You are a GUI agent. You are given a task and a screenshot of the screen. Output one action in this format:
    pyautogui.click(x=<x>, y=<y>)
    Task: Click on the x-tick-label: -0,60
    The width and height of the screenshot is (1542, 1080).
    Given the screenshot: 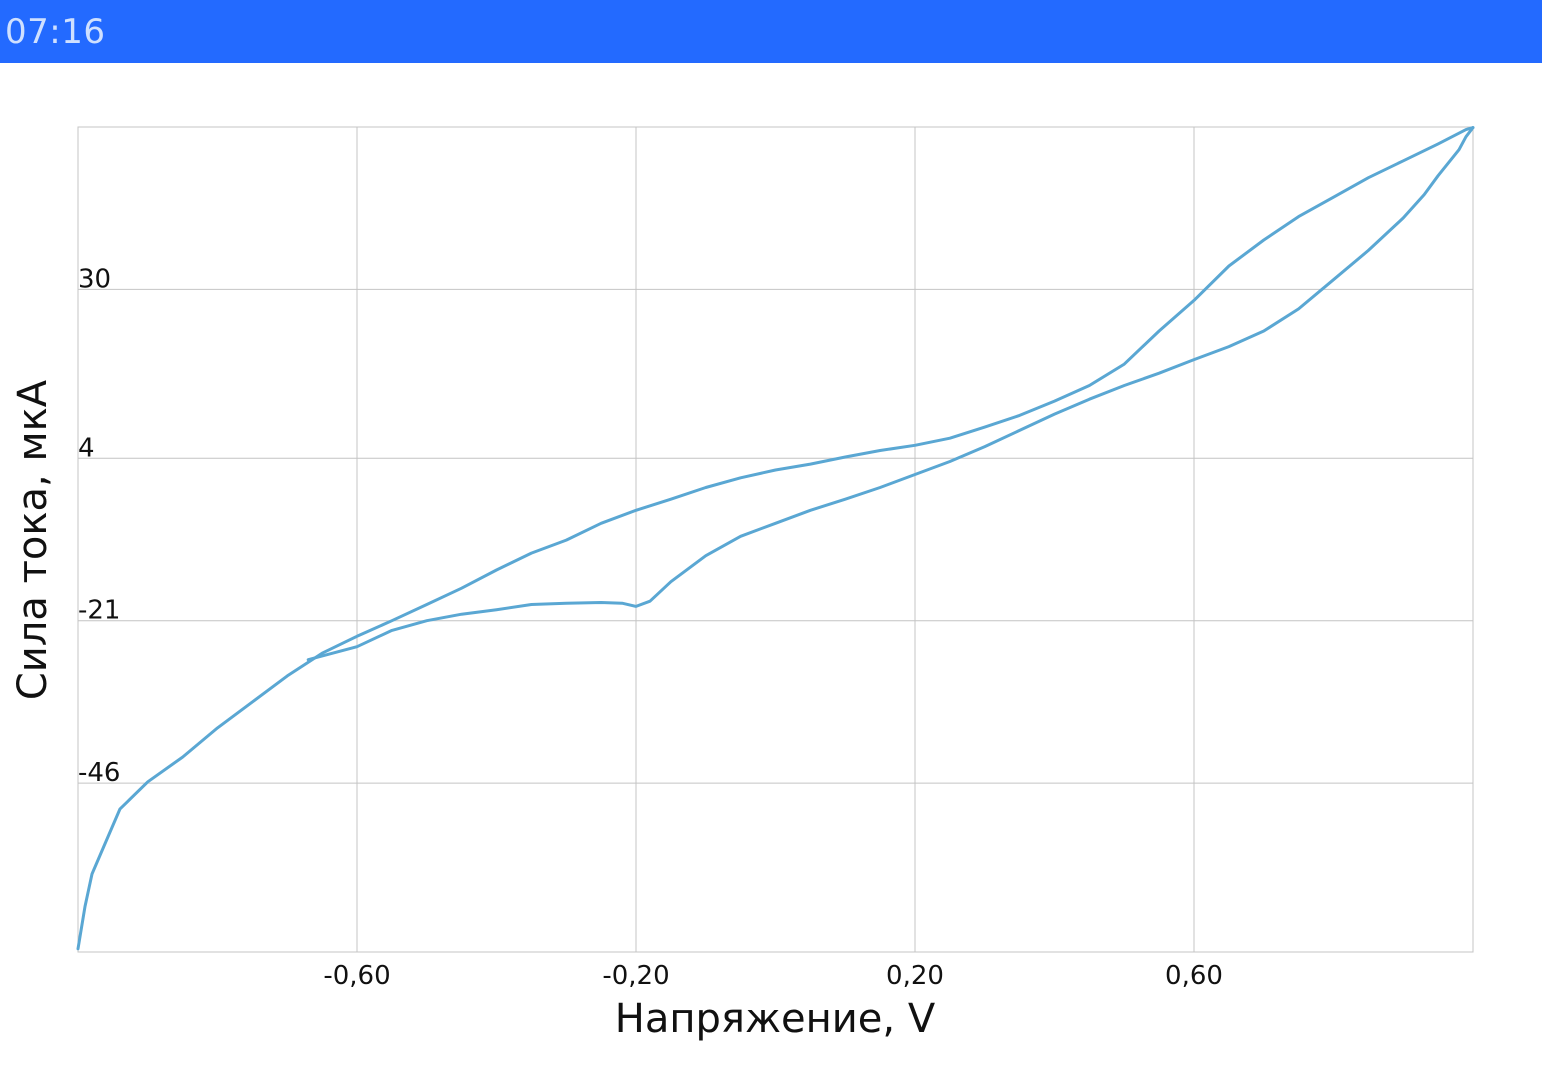 What is the action you would take?
    pyautogui.click(x=356, y=976)
    